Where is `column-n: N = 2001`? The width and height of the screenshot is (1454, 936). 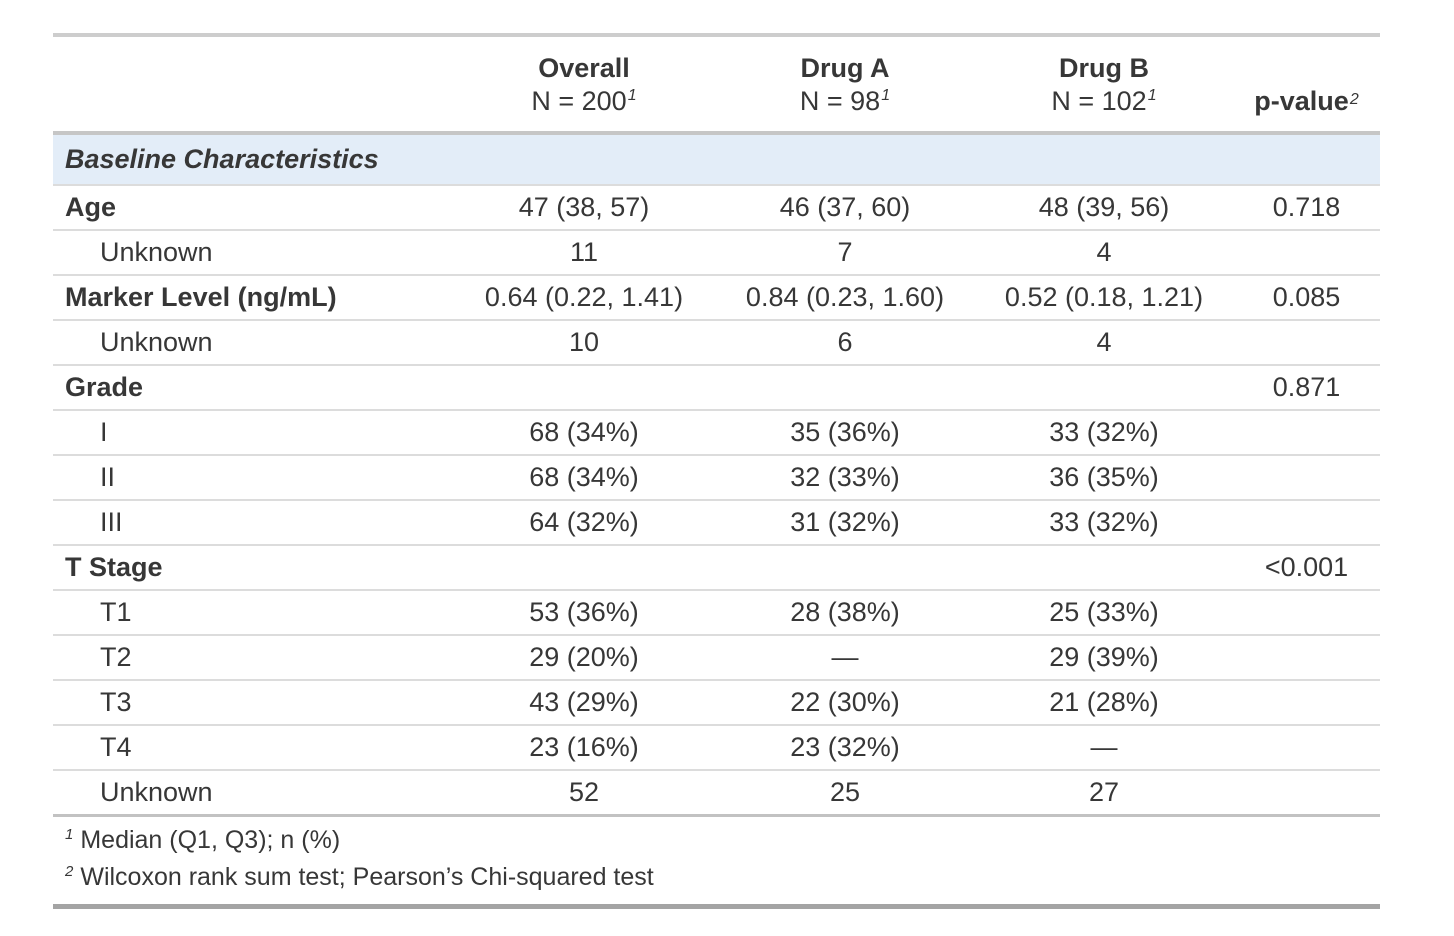
column-n: N = 2001 is located at coordinates (584, 101).